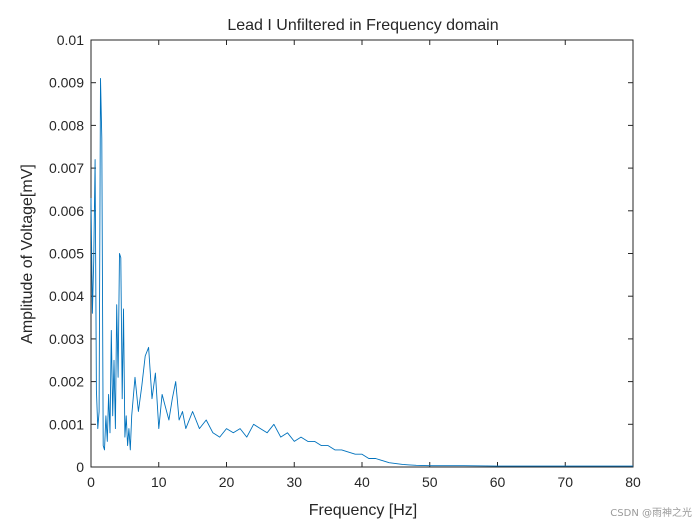 This screenshot has width=700, height=525. What do you see at coordinates (565, 482) in the screenshot?
I see `x-tick-label: 70` at bounding box center [565, 482].